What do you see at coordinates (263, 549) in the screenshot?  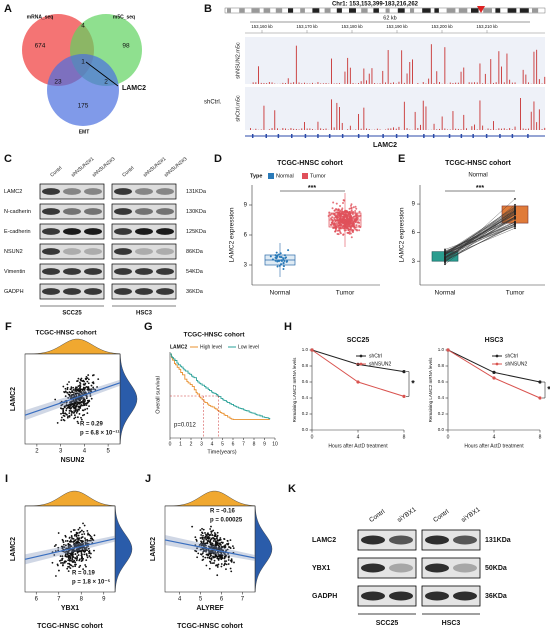 I see `density` at bounding box center [263, 549].